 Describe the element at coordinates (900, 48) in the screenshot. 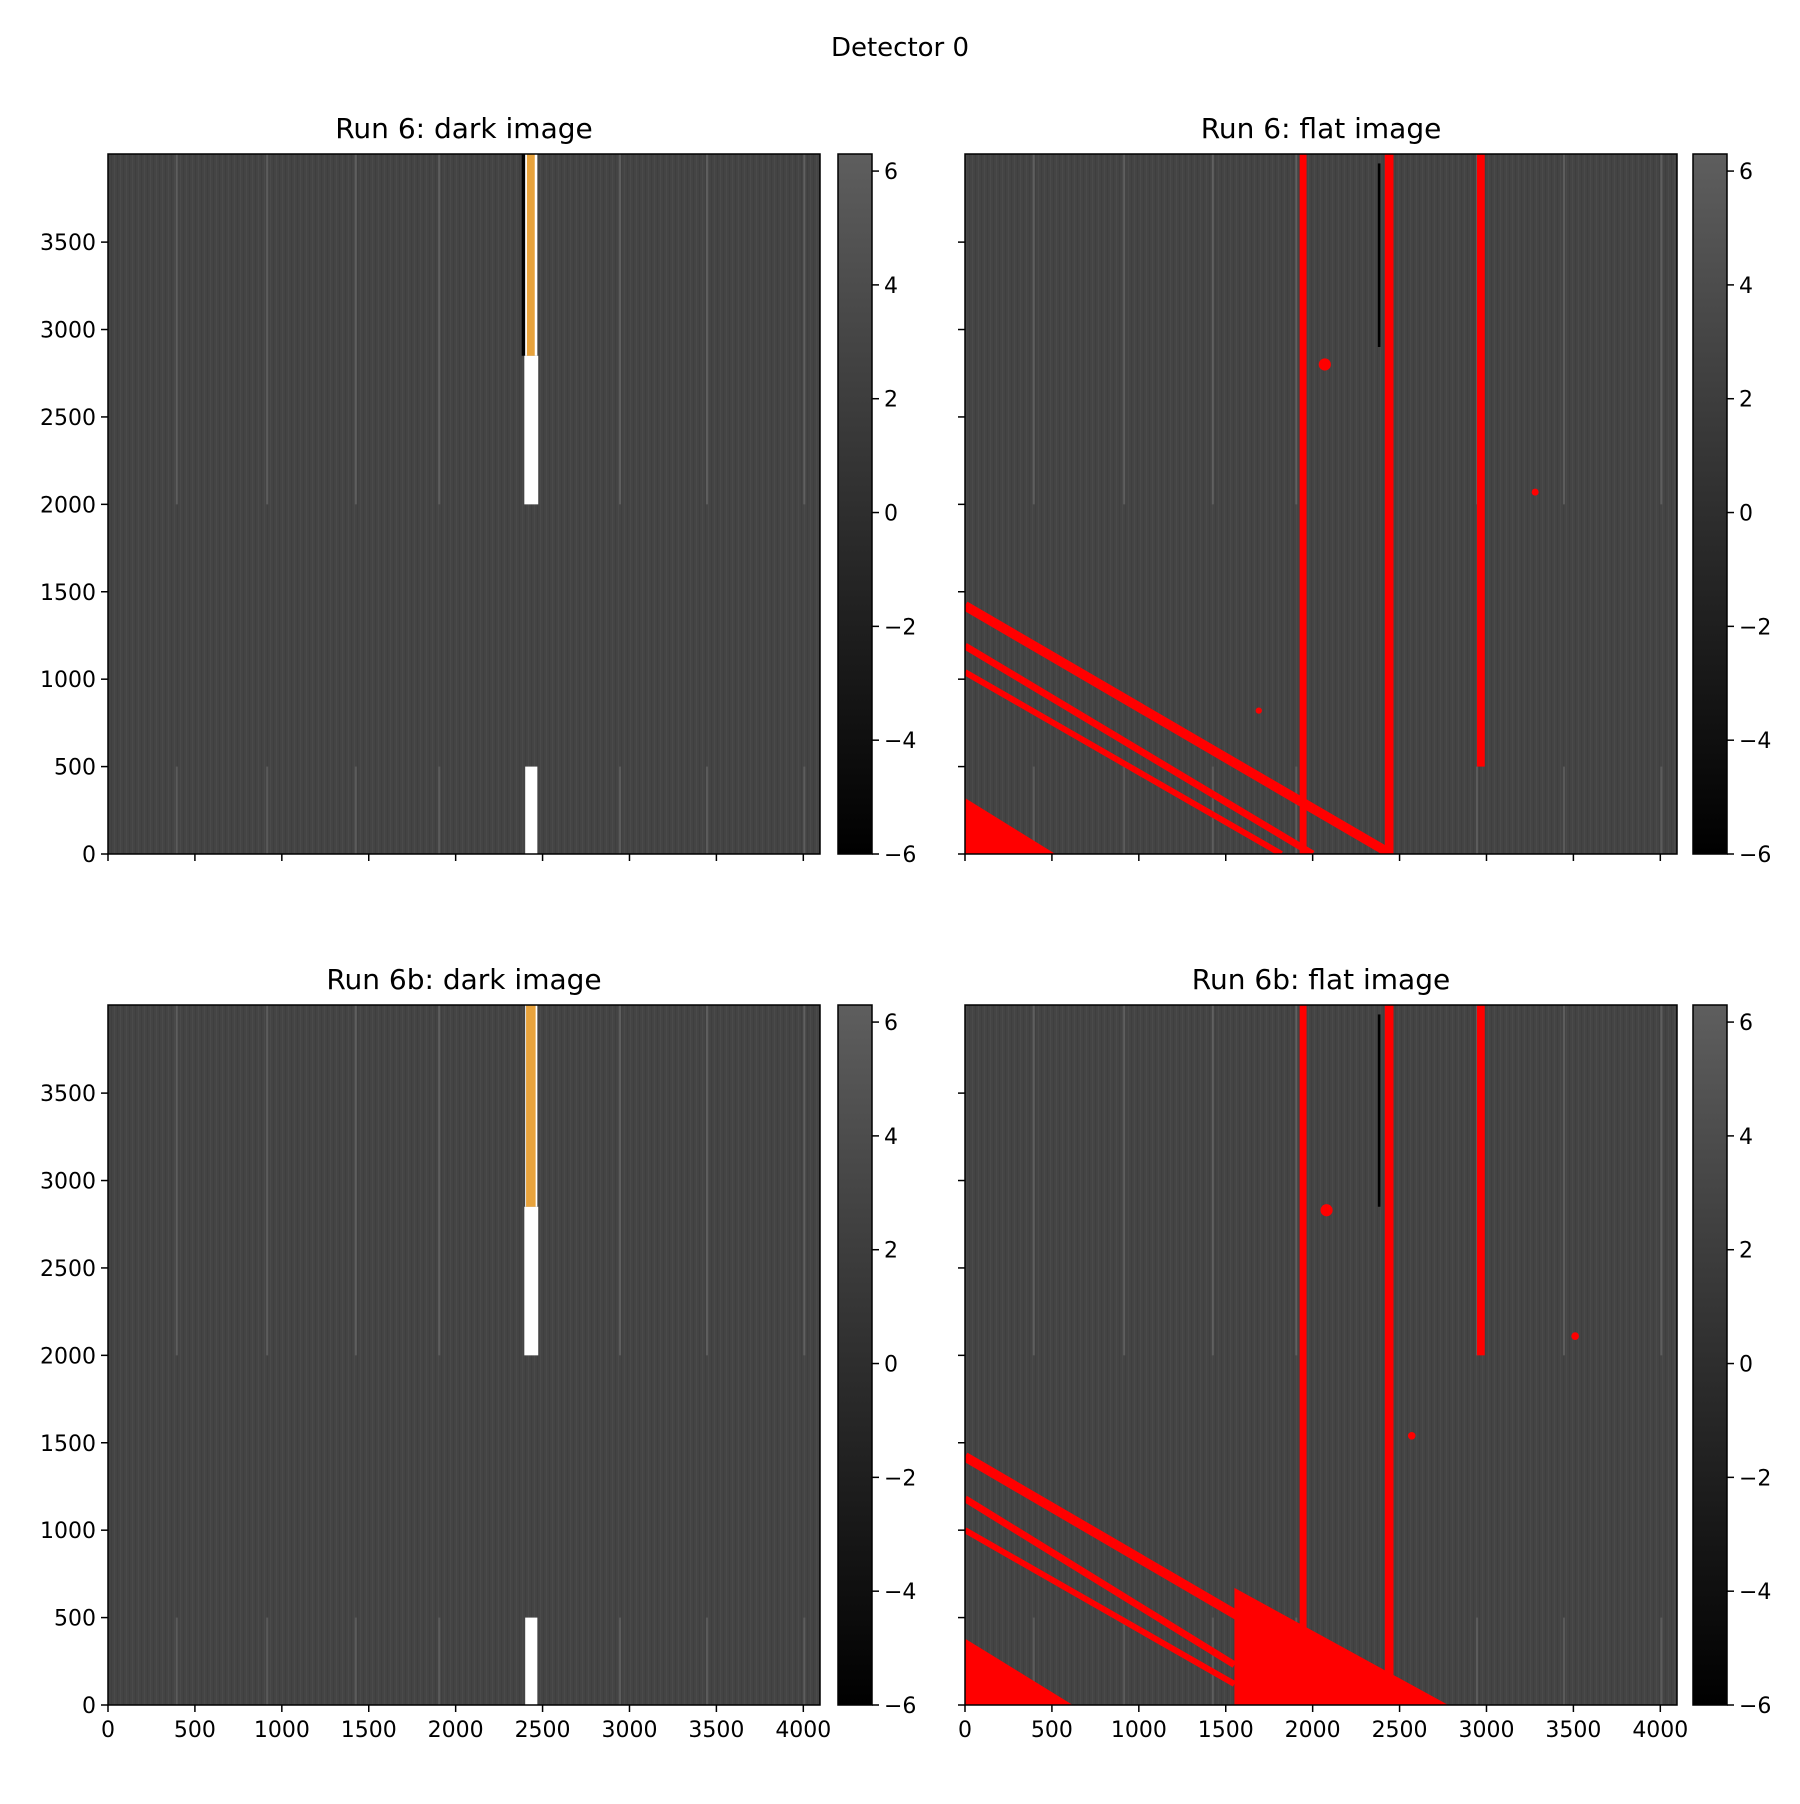

I see `figure-suptitle: Detector 0` at that location.